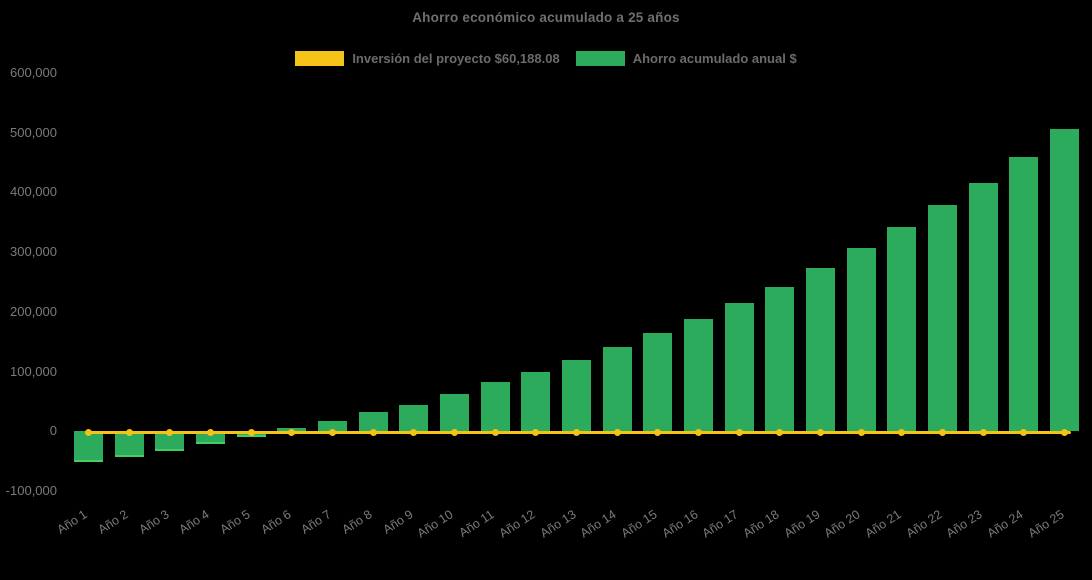  What do you see at coordinates (617, 389) in the screenshot?
I see `bar-año-14` at bounding box center [617, 389].